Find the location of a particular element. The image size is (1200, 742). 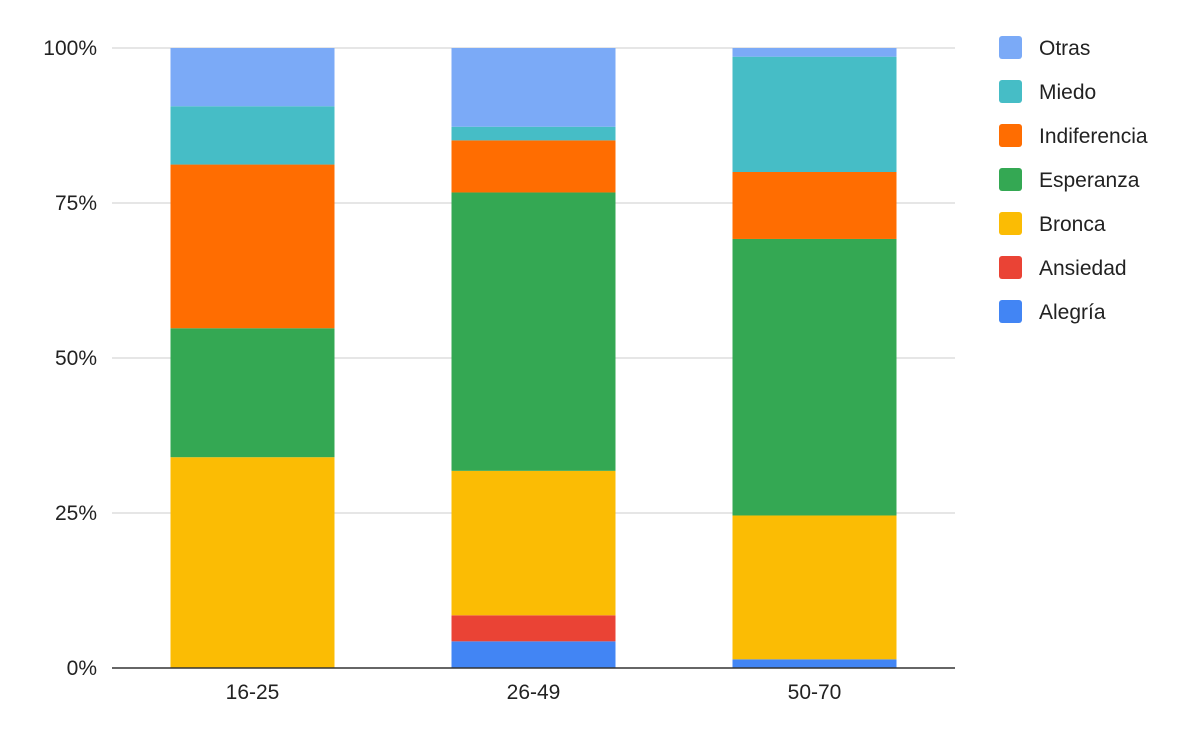

legend-item: Ansiedad is located at coordinates (1063, 268).